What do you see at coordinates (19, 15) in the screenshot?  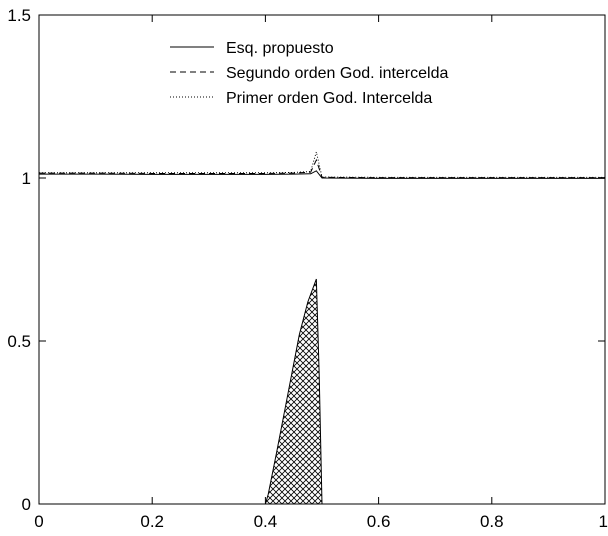 I see `y-tick-label-3: 1.5` at bounding box center [19, 15].